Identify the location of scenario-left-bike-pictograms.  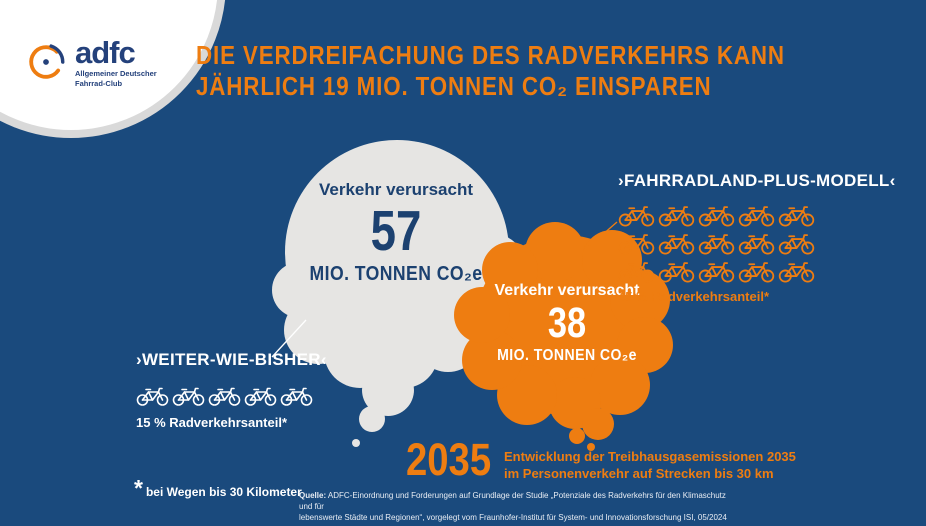
(231, 395).